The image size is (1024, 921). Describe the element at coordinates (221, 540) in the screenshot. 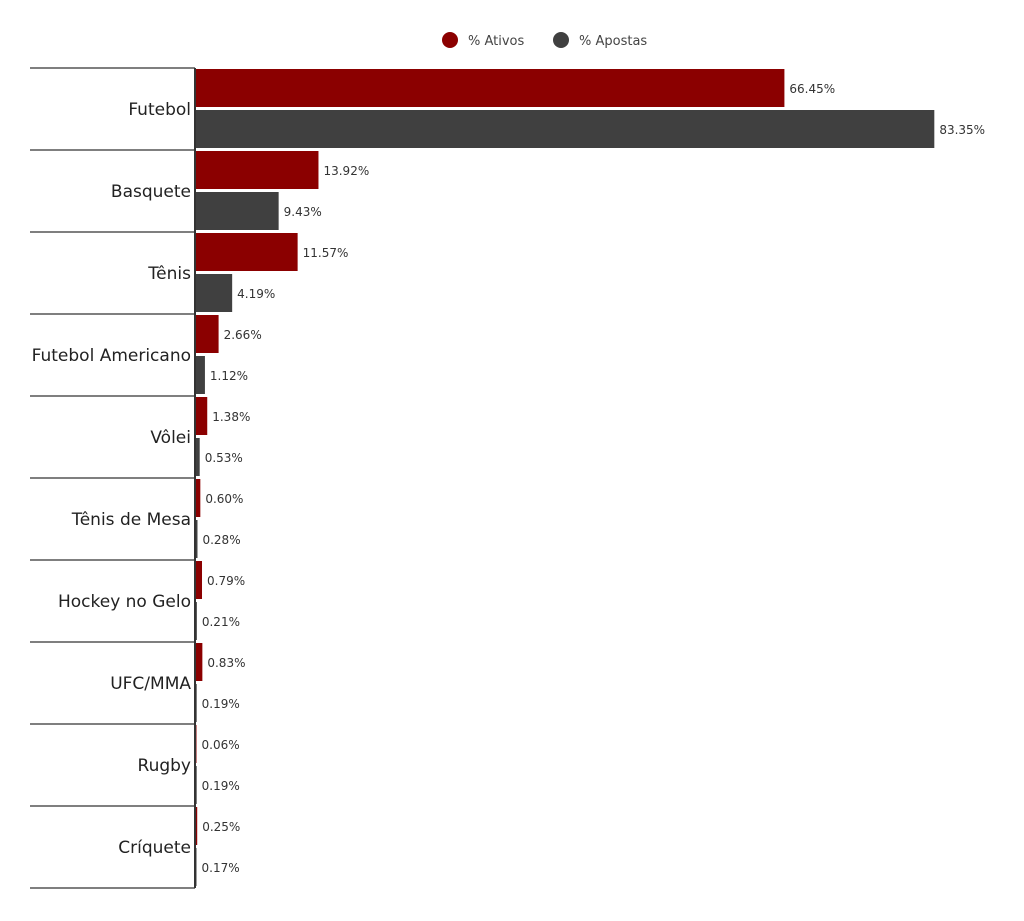

I see `value-label: 0.28%` at that location.